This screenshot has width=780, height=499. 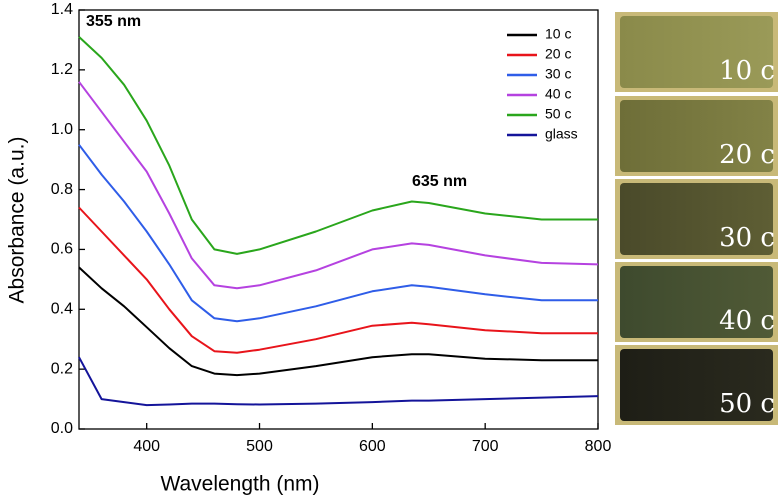 I want to click on photo-label: 40 c, so click(x=747, y=321).